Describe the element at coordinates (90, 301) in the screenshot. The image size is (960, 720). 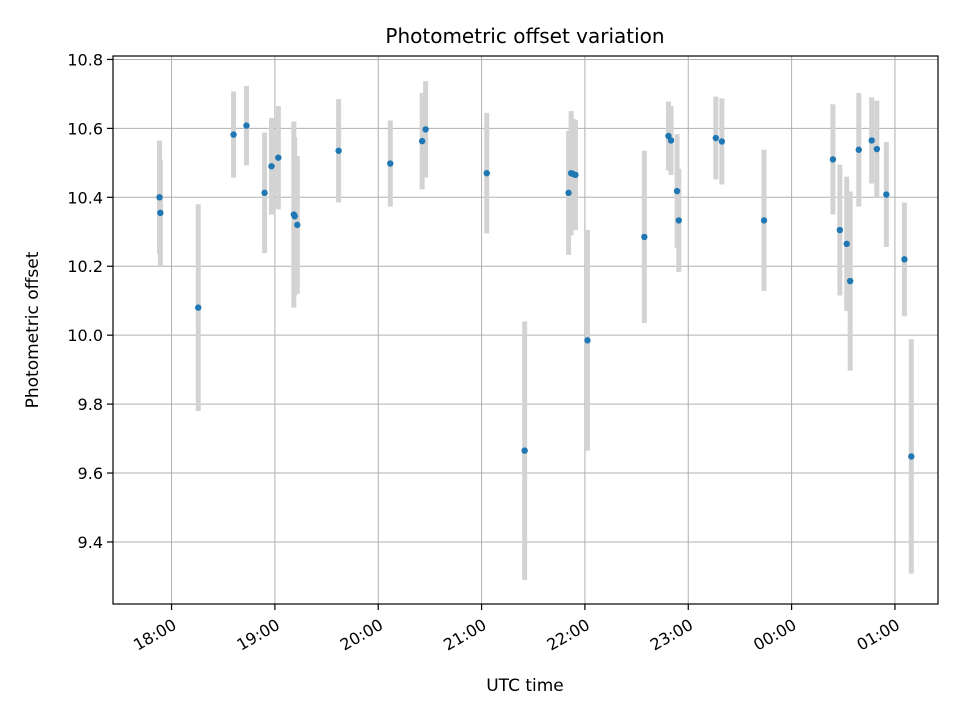
I see `y-axis-ticks: 9.4 9.6 9.8 10.0 10.2 10.4 10.6 10.8` at that location.